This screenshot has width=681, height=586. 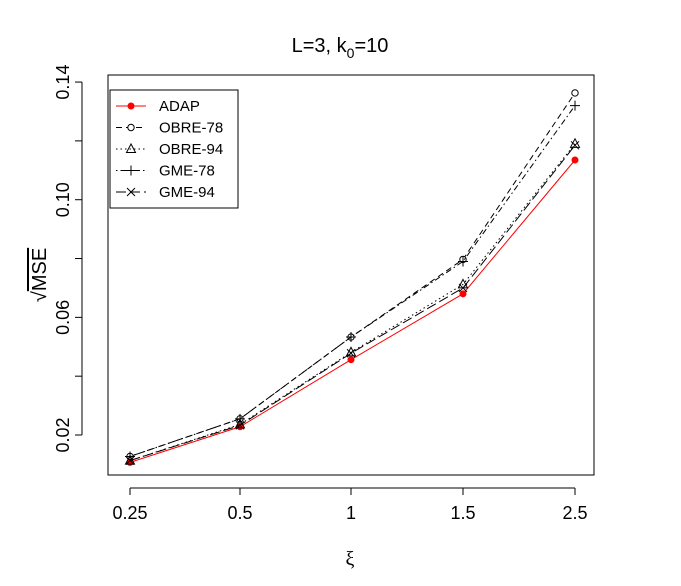 What do you see at coordinates (350, 559) in the screenshot?
I see `x-axis-label: ξ` at bounding box center [350, 559].